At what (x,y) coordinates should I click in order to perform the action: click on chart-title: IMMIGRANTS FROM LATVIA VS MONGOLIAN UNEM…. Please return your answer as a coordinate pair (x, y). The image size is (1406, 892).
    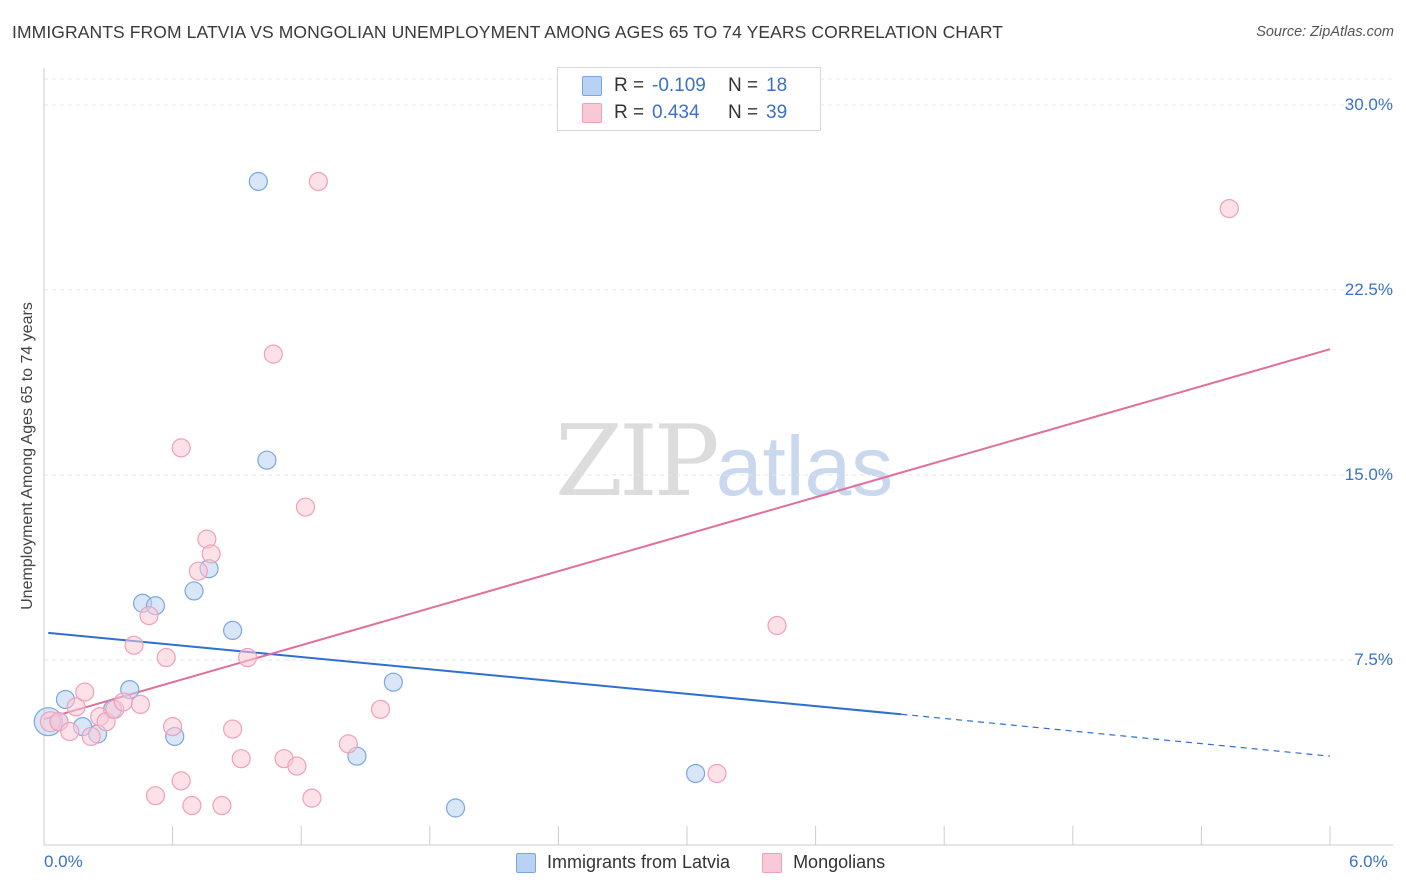
    Looking at the image, I should click on (508, 32).